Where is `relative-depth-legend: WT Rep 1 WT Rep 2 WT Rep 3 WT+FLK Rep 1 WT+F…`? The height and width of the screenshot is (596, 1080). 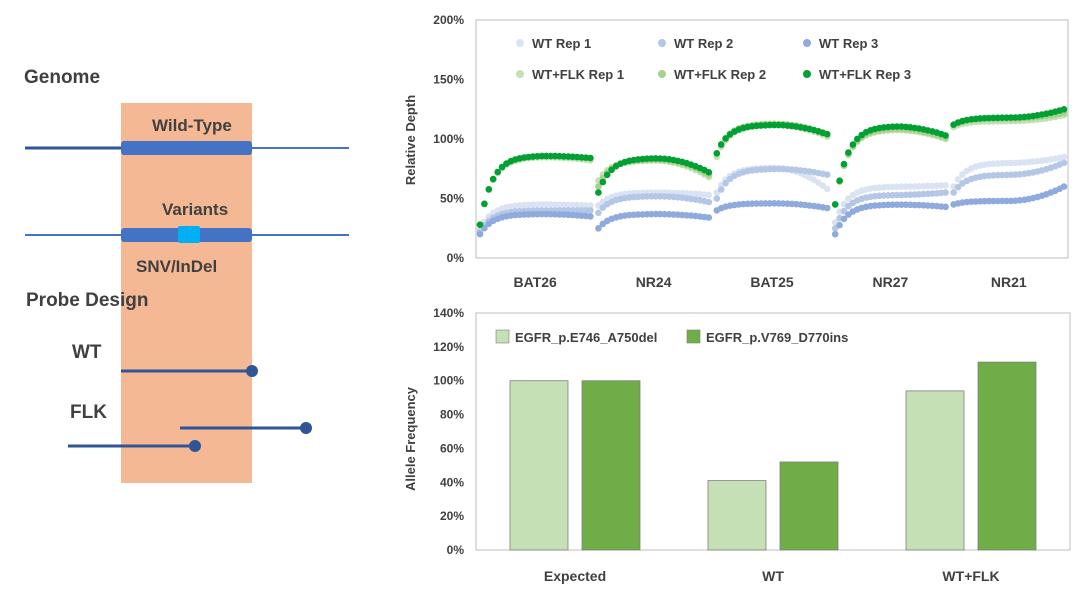 relative-depth-legend: WT Rep 1 WT Rep 2 WT Rep 3 WT+FLK Rep 1 WT+F… is located at coordinates (713, 59).